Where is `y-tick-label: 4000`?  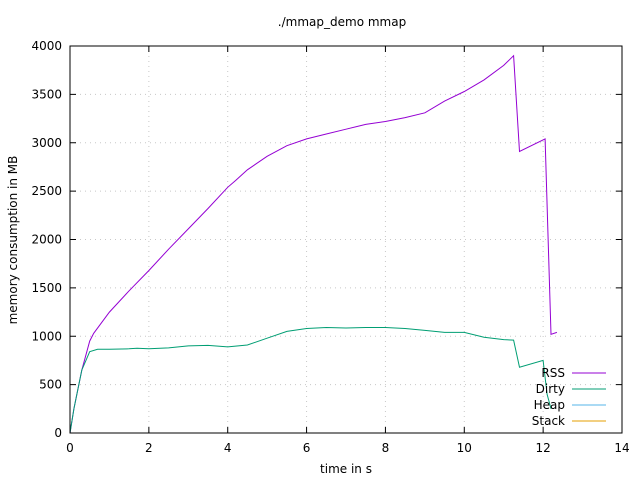
y-tick-label: 4000 is located at coordinates (46, 46).